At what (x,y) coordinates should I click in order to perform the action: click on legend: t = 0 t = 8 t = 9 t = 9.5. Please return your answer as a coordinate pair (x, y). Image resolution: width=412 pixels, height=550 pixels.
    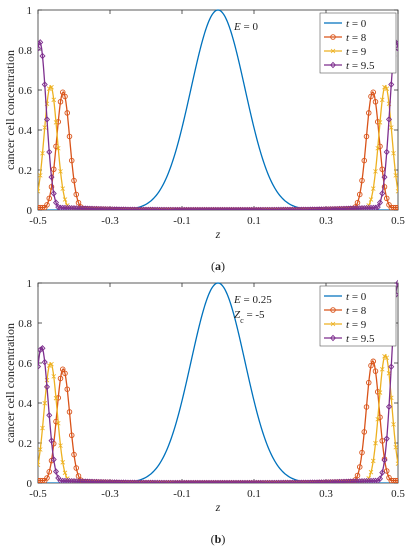
    Looking at the image, I should click on (358, 43).